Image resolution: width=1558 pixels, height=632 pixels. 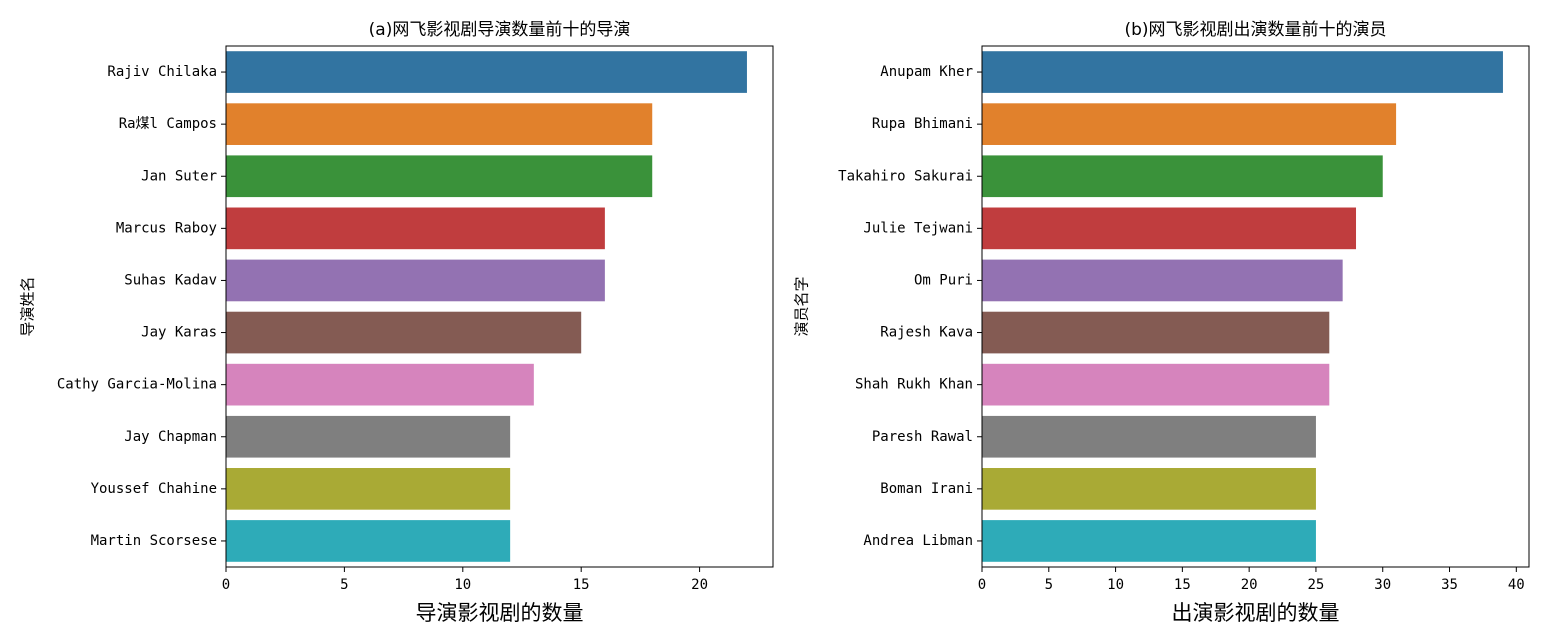 What do you see at coordinates (1449, 585) in the screenshot?
I see `x-tick-label: 35` at bounding box center [1449, 585].